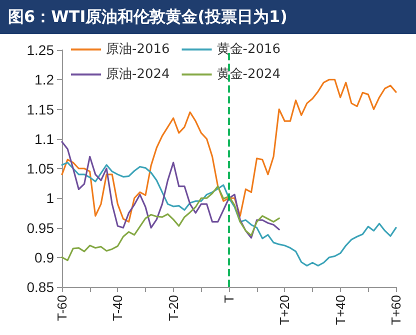 The image size is (416, 335). What do you see at coordinates (40, 228) in the screenshot?
I see `y-tick-label: 0.95` at bounding box center [40, 228].